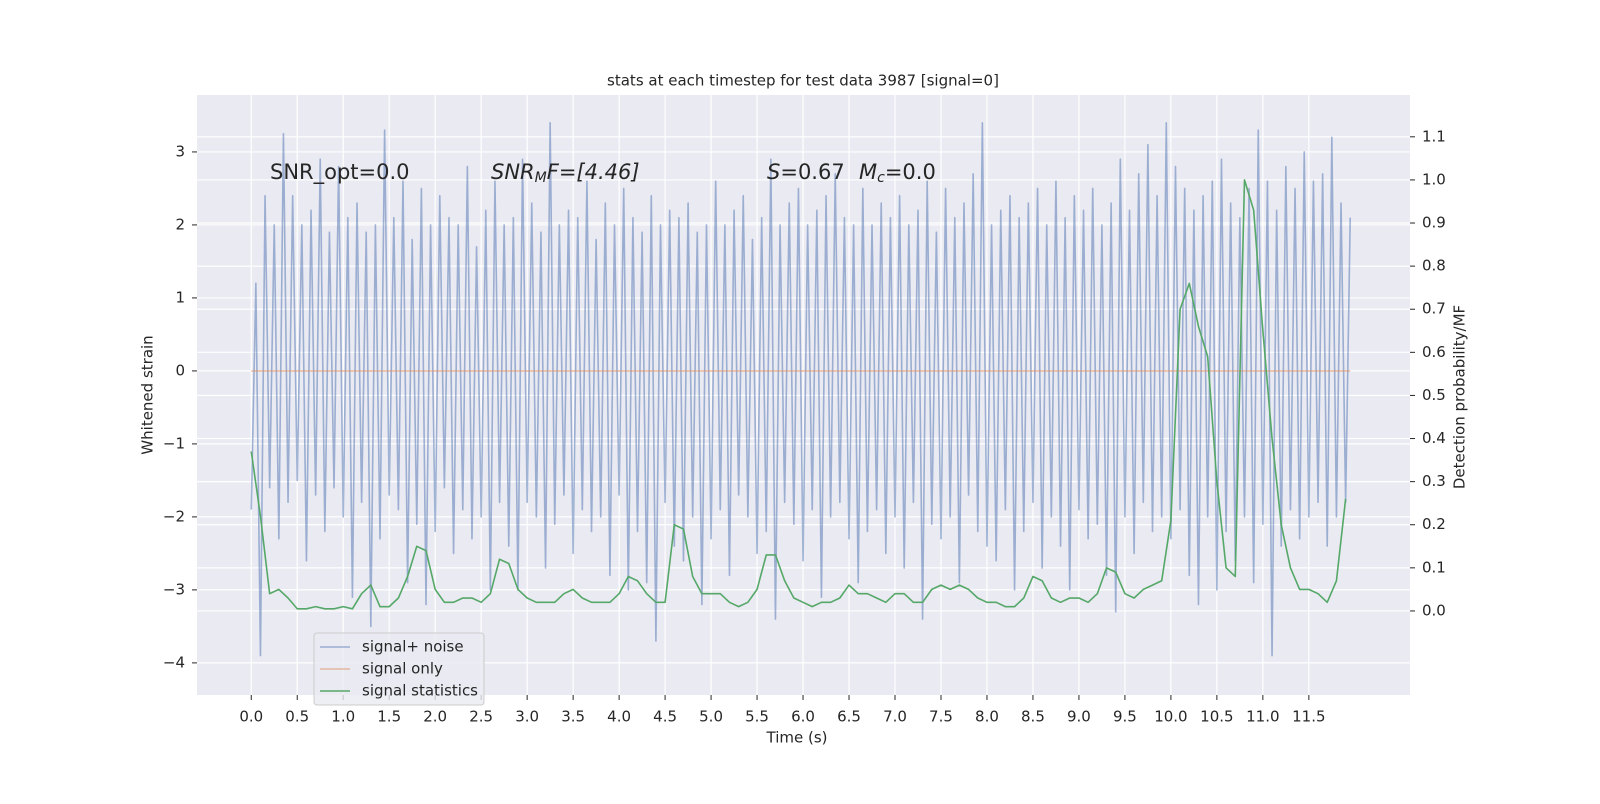  What do you see at coordinates (895, 717) in the screenshot?
I see `x-tick-label: 7.0` at bounding box center [895, 717].